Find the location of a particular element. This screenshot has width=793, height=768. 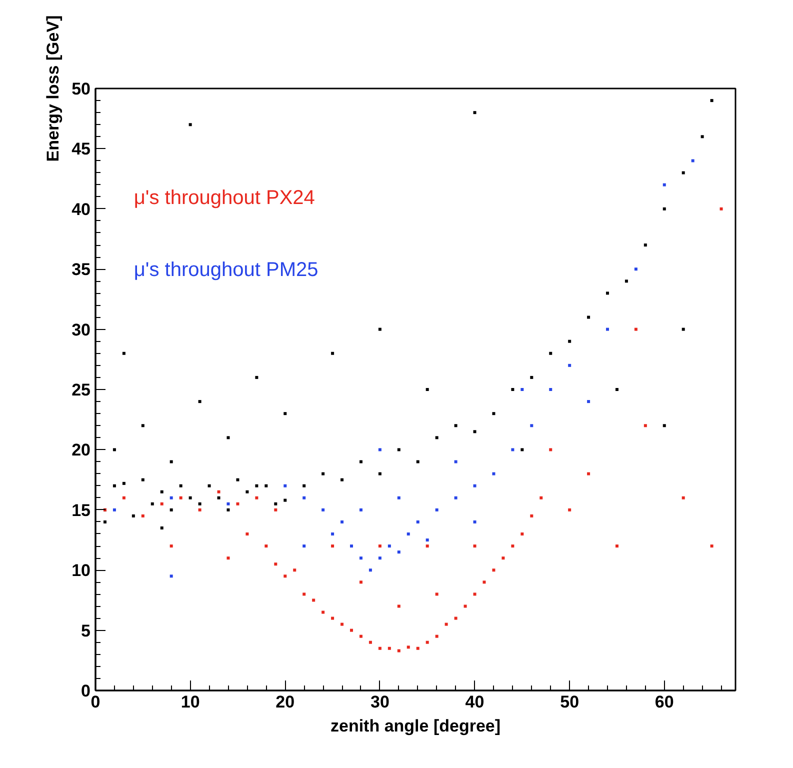

y-axis-title: Energy loss [GeV] is located at coordinates (53, 88).